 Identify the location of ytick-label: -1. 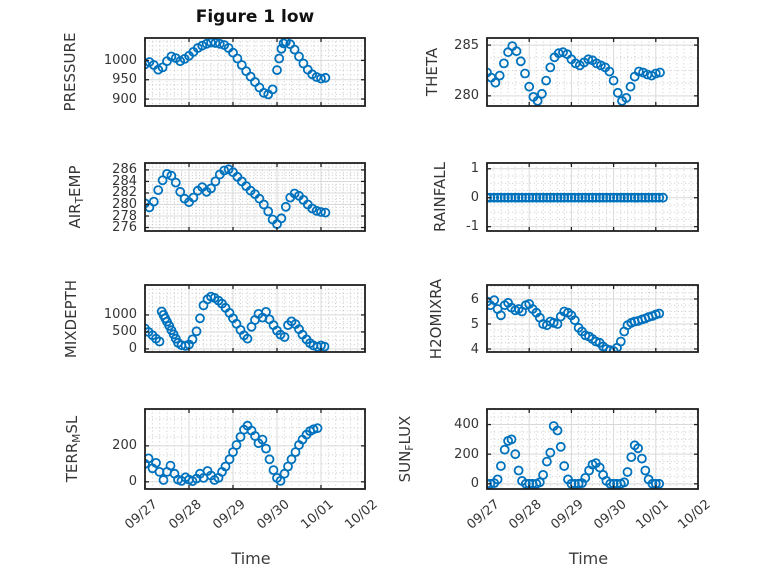
(472, 227).